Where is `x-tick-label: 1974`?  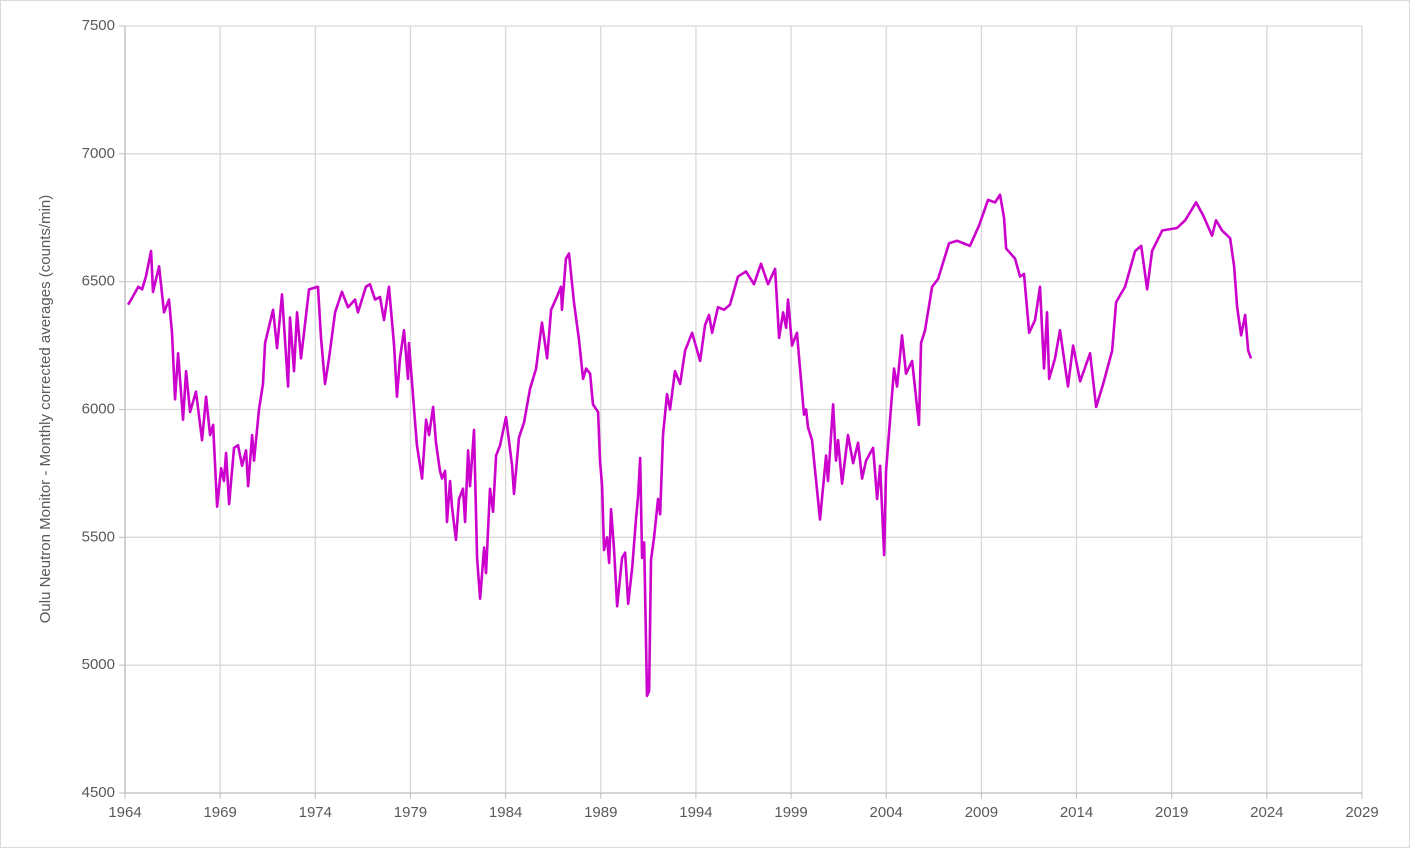 x-tick-label: 1974 is located at coordinates (315, 812).